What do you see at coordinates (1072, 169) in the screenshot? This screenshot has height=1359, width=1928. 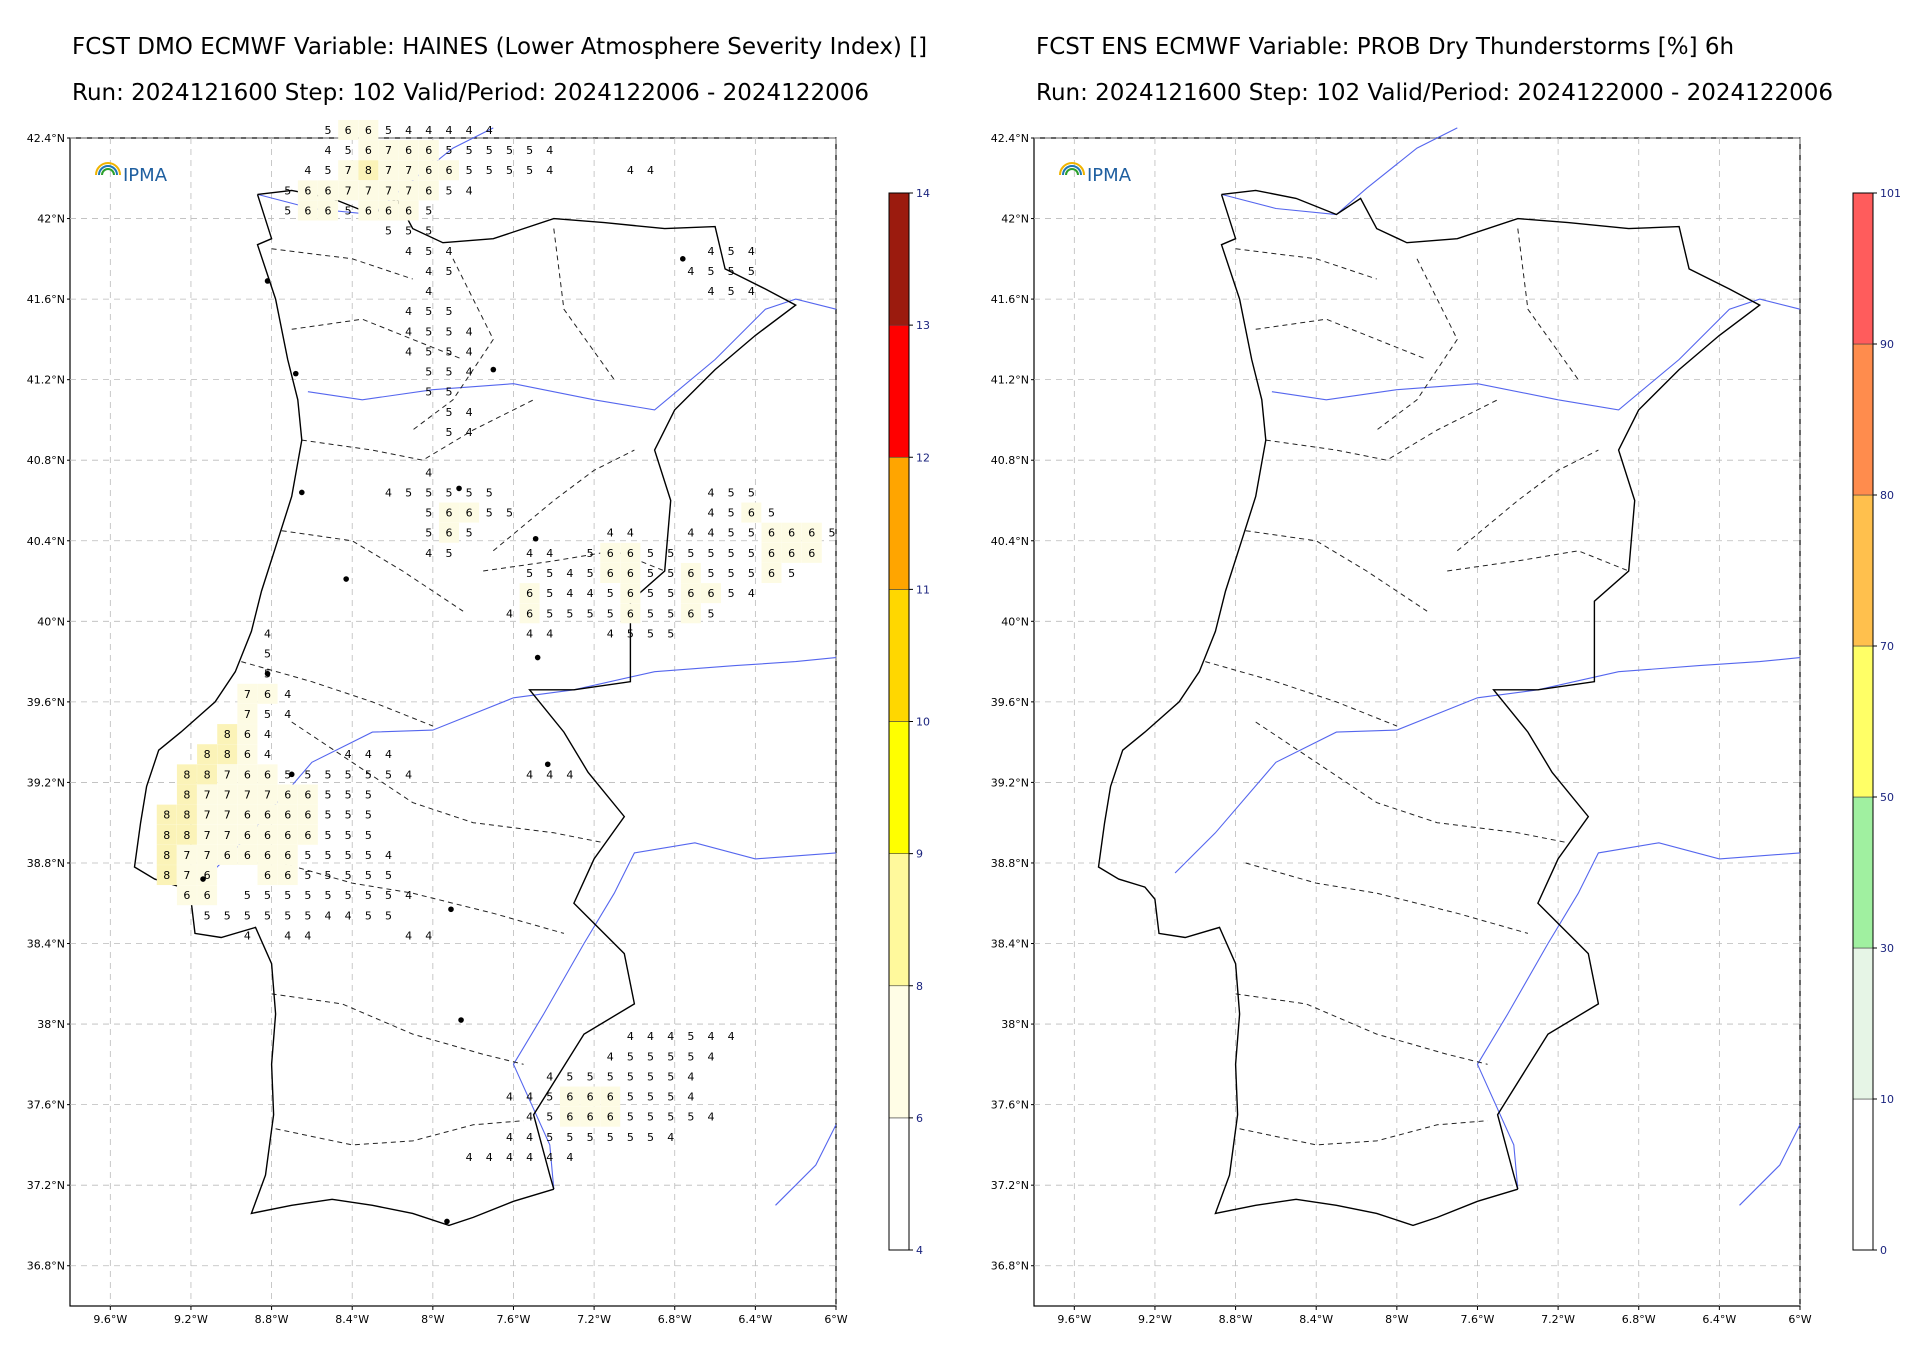 I see `logo-arc` at bounding box center [1072, 169].